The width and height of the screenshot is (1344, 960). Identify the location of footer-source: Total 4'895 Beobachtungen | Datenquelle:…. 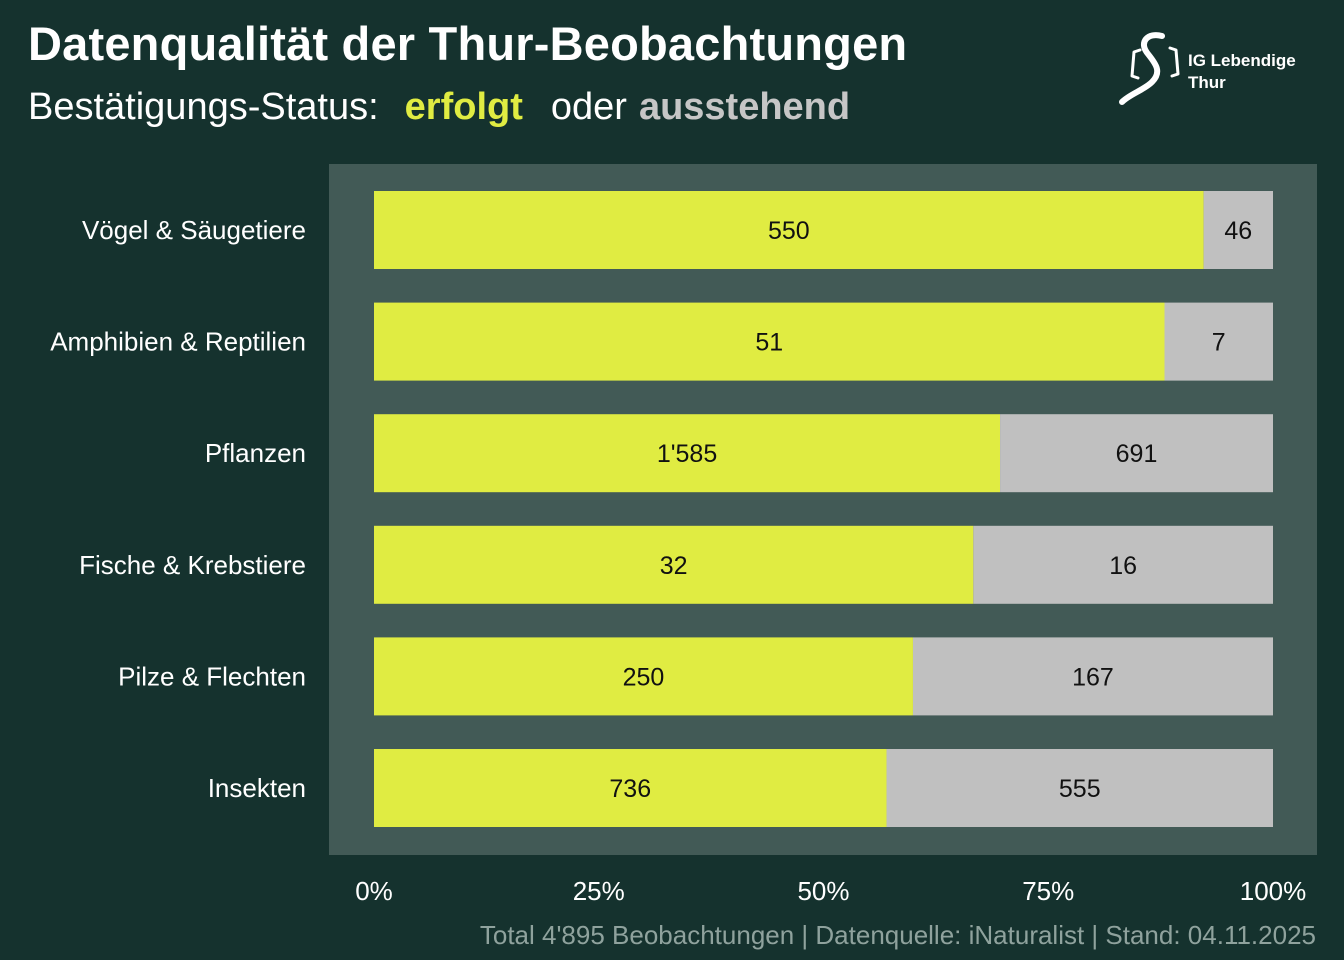
(897, 935).